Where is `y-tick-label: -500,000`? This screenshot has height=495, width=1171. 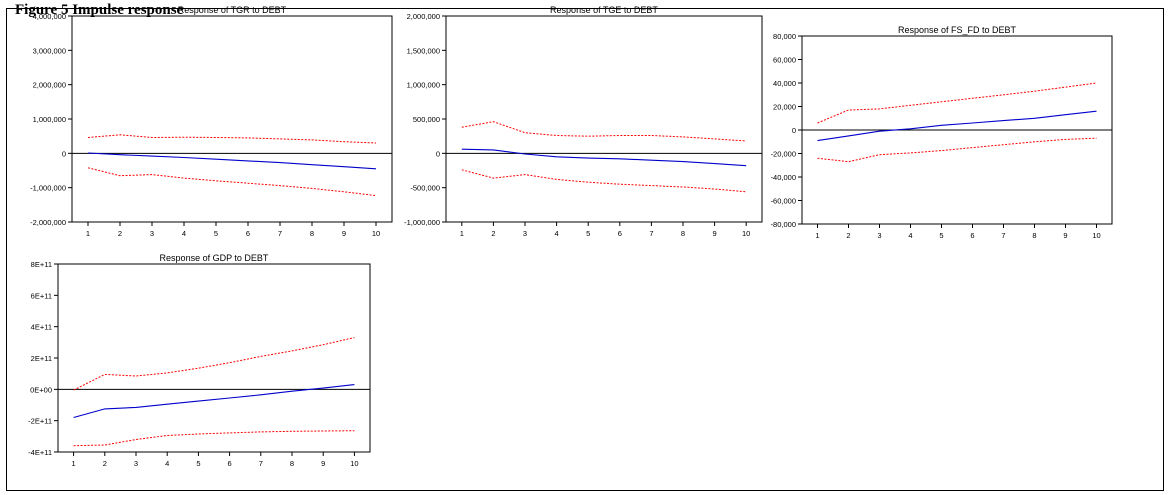 y-tick-label: -500,000 is located at coordinates (425, 188).